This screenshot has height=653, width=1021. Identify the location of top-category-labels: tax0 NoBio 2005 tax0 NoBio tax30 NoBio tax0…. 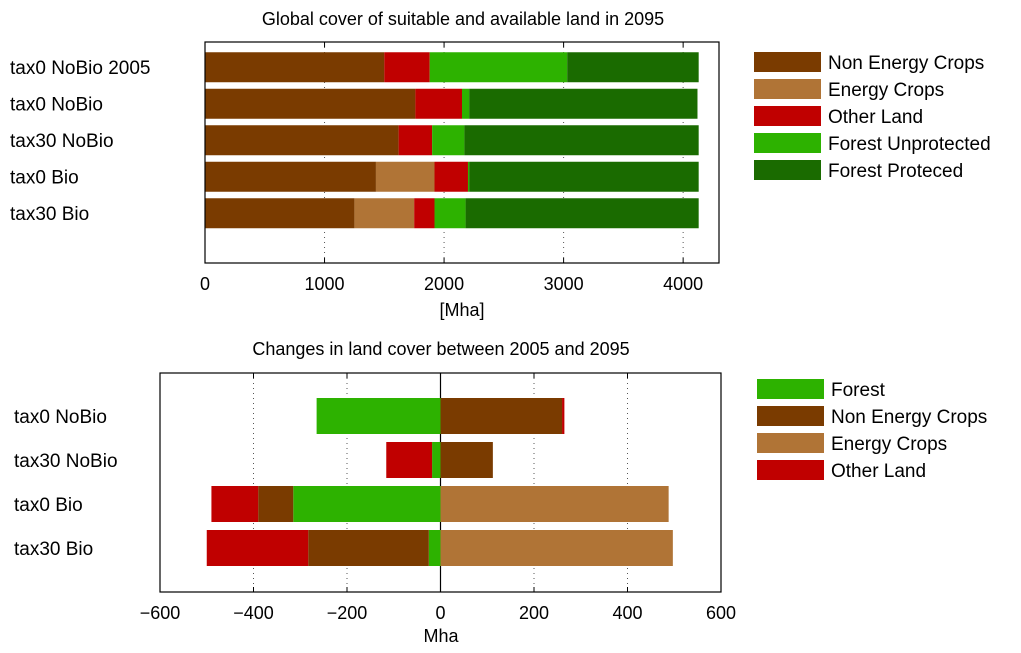
(80, 141).